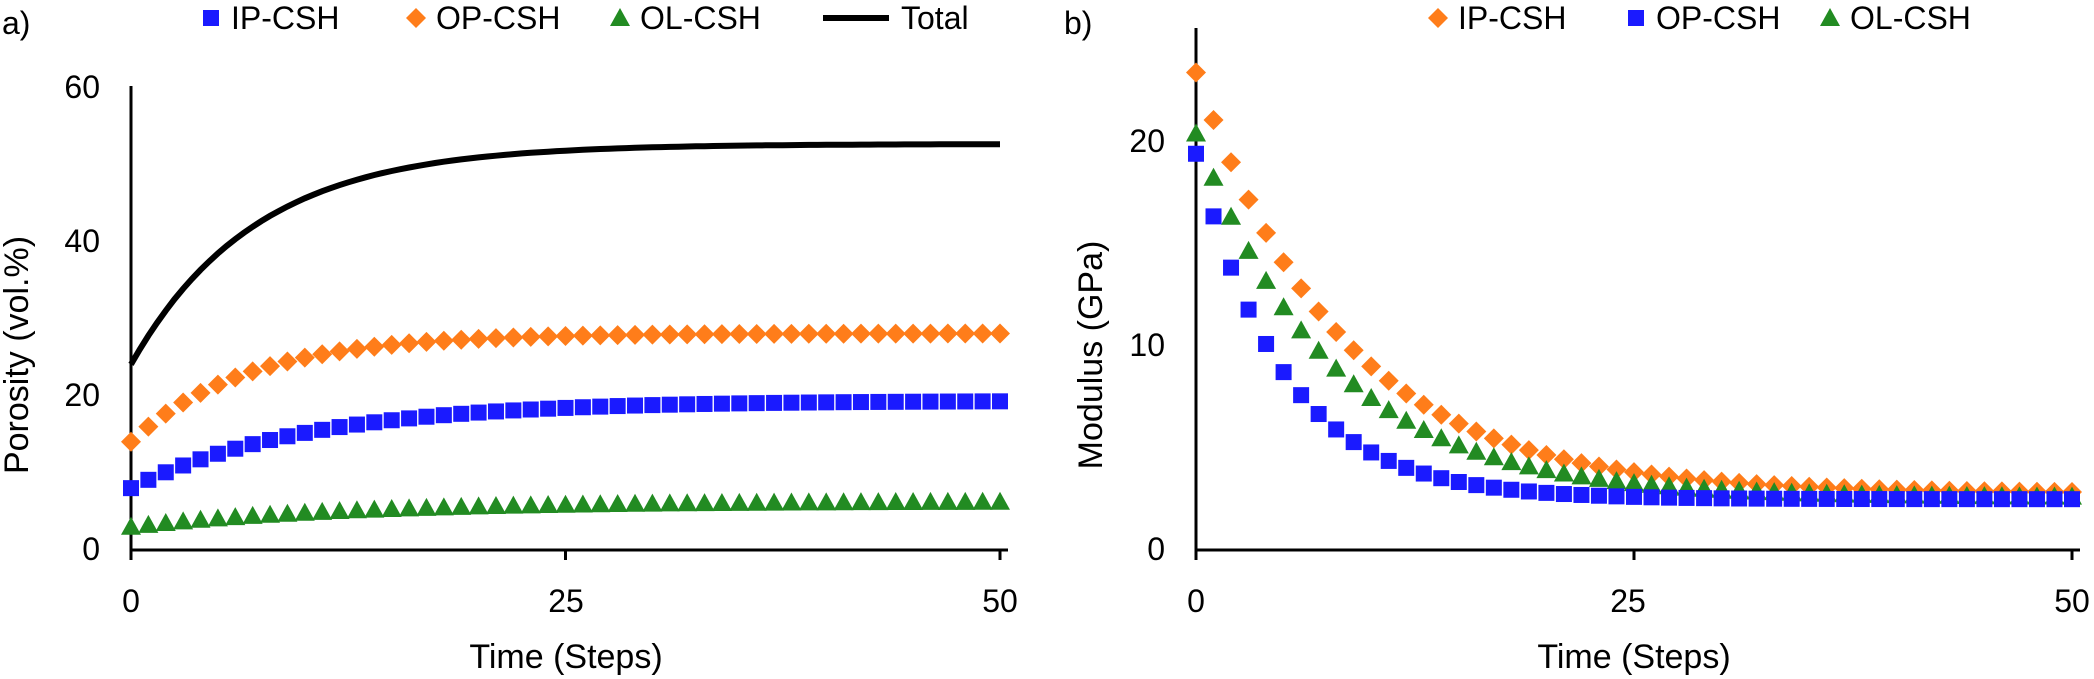  I want to click on panel-a-ytick-2: 40, so click(82, 241).